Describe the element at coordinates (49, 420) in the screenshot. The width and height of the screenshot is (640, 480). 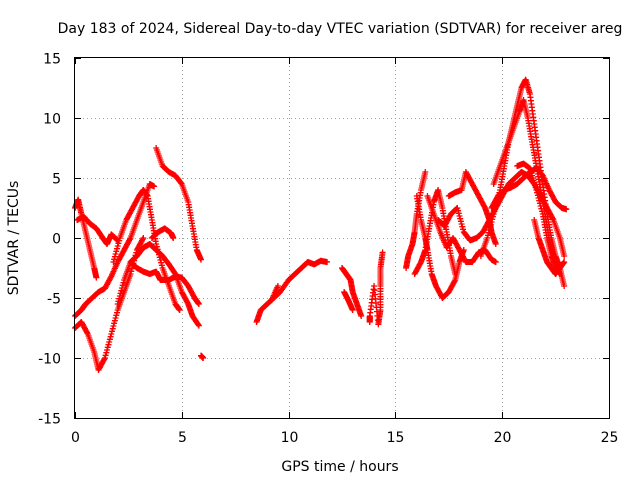
I see `y-tick-label: -15` at that location.